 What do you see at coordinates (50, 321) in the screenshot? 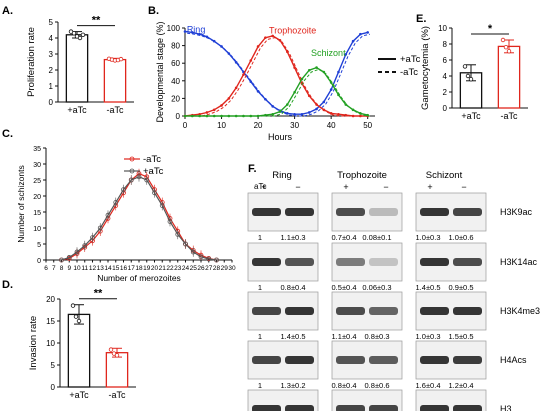
I see `y-tick-label: 15` at bounding box center [50, 321].